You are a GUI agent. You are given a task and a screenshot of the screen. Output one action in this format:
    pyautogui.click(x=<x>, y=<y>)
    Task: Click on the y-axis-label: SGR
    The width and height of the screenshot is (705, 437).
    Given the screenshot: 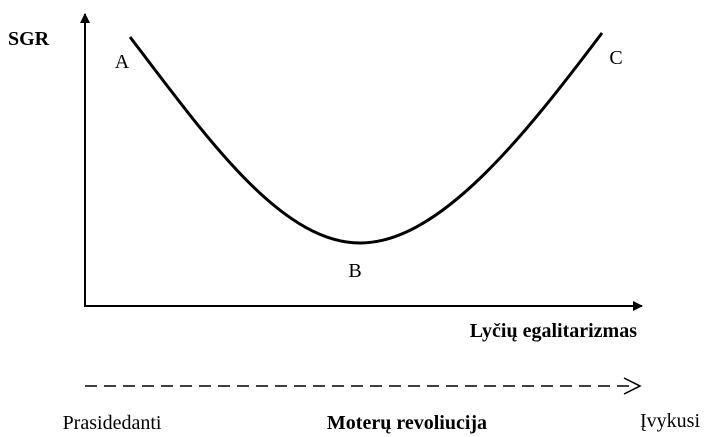 What is the action you would take?
    pyautogui.click(x=29, y=39)
    